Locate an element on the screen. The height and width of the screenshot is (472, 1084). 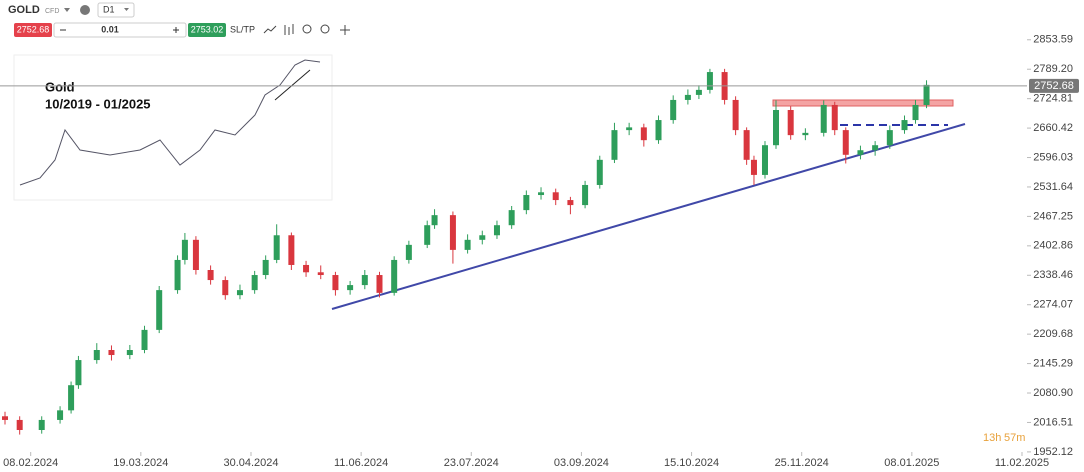
quantity: 0.01 is located at coordinates (110, 29).